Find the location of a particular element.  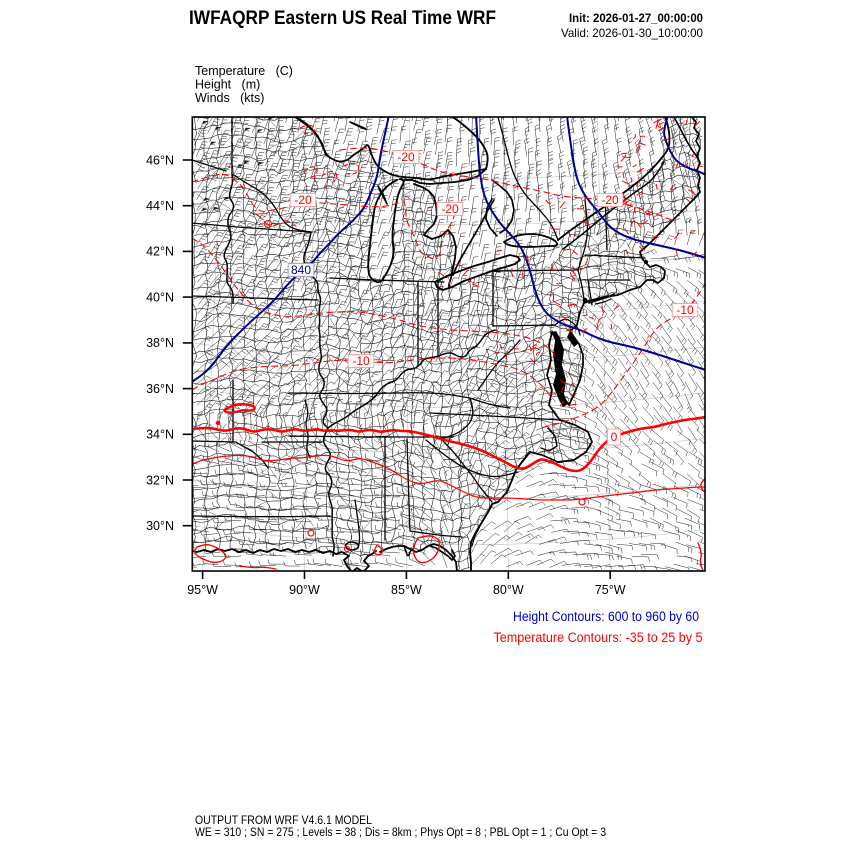

svg-text: 85°W is located at coordinates (406, 590).